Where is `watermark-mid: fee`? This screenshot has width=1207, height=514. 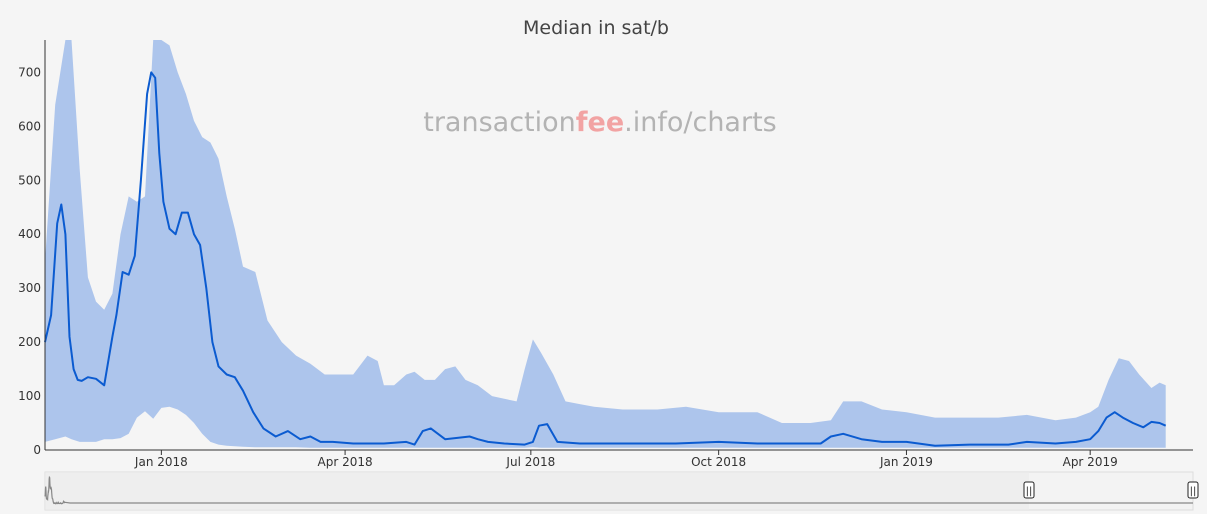
watermark-mid: fee is located at coordinates (600, 122).